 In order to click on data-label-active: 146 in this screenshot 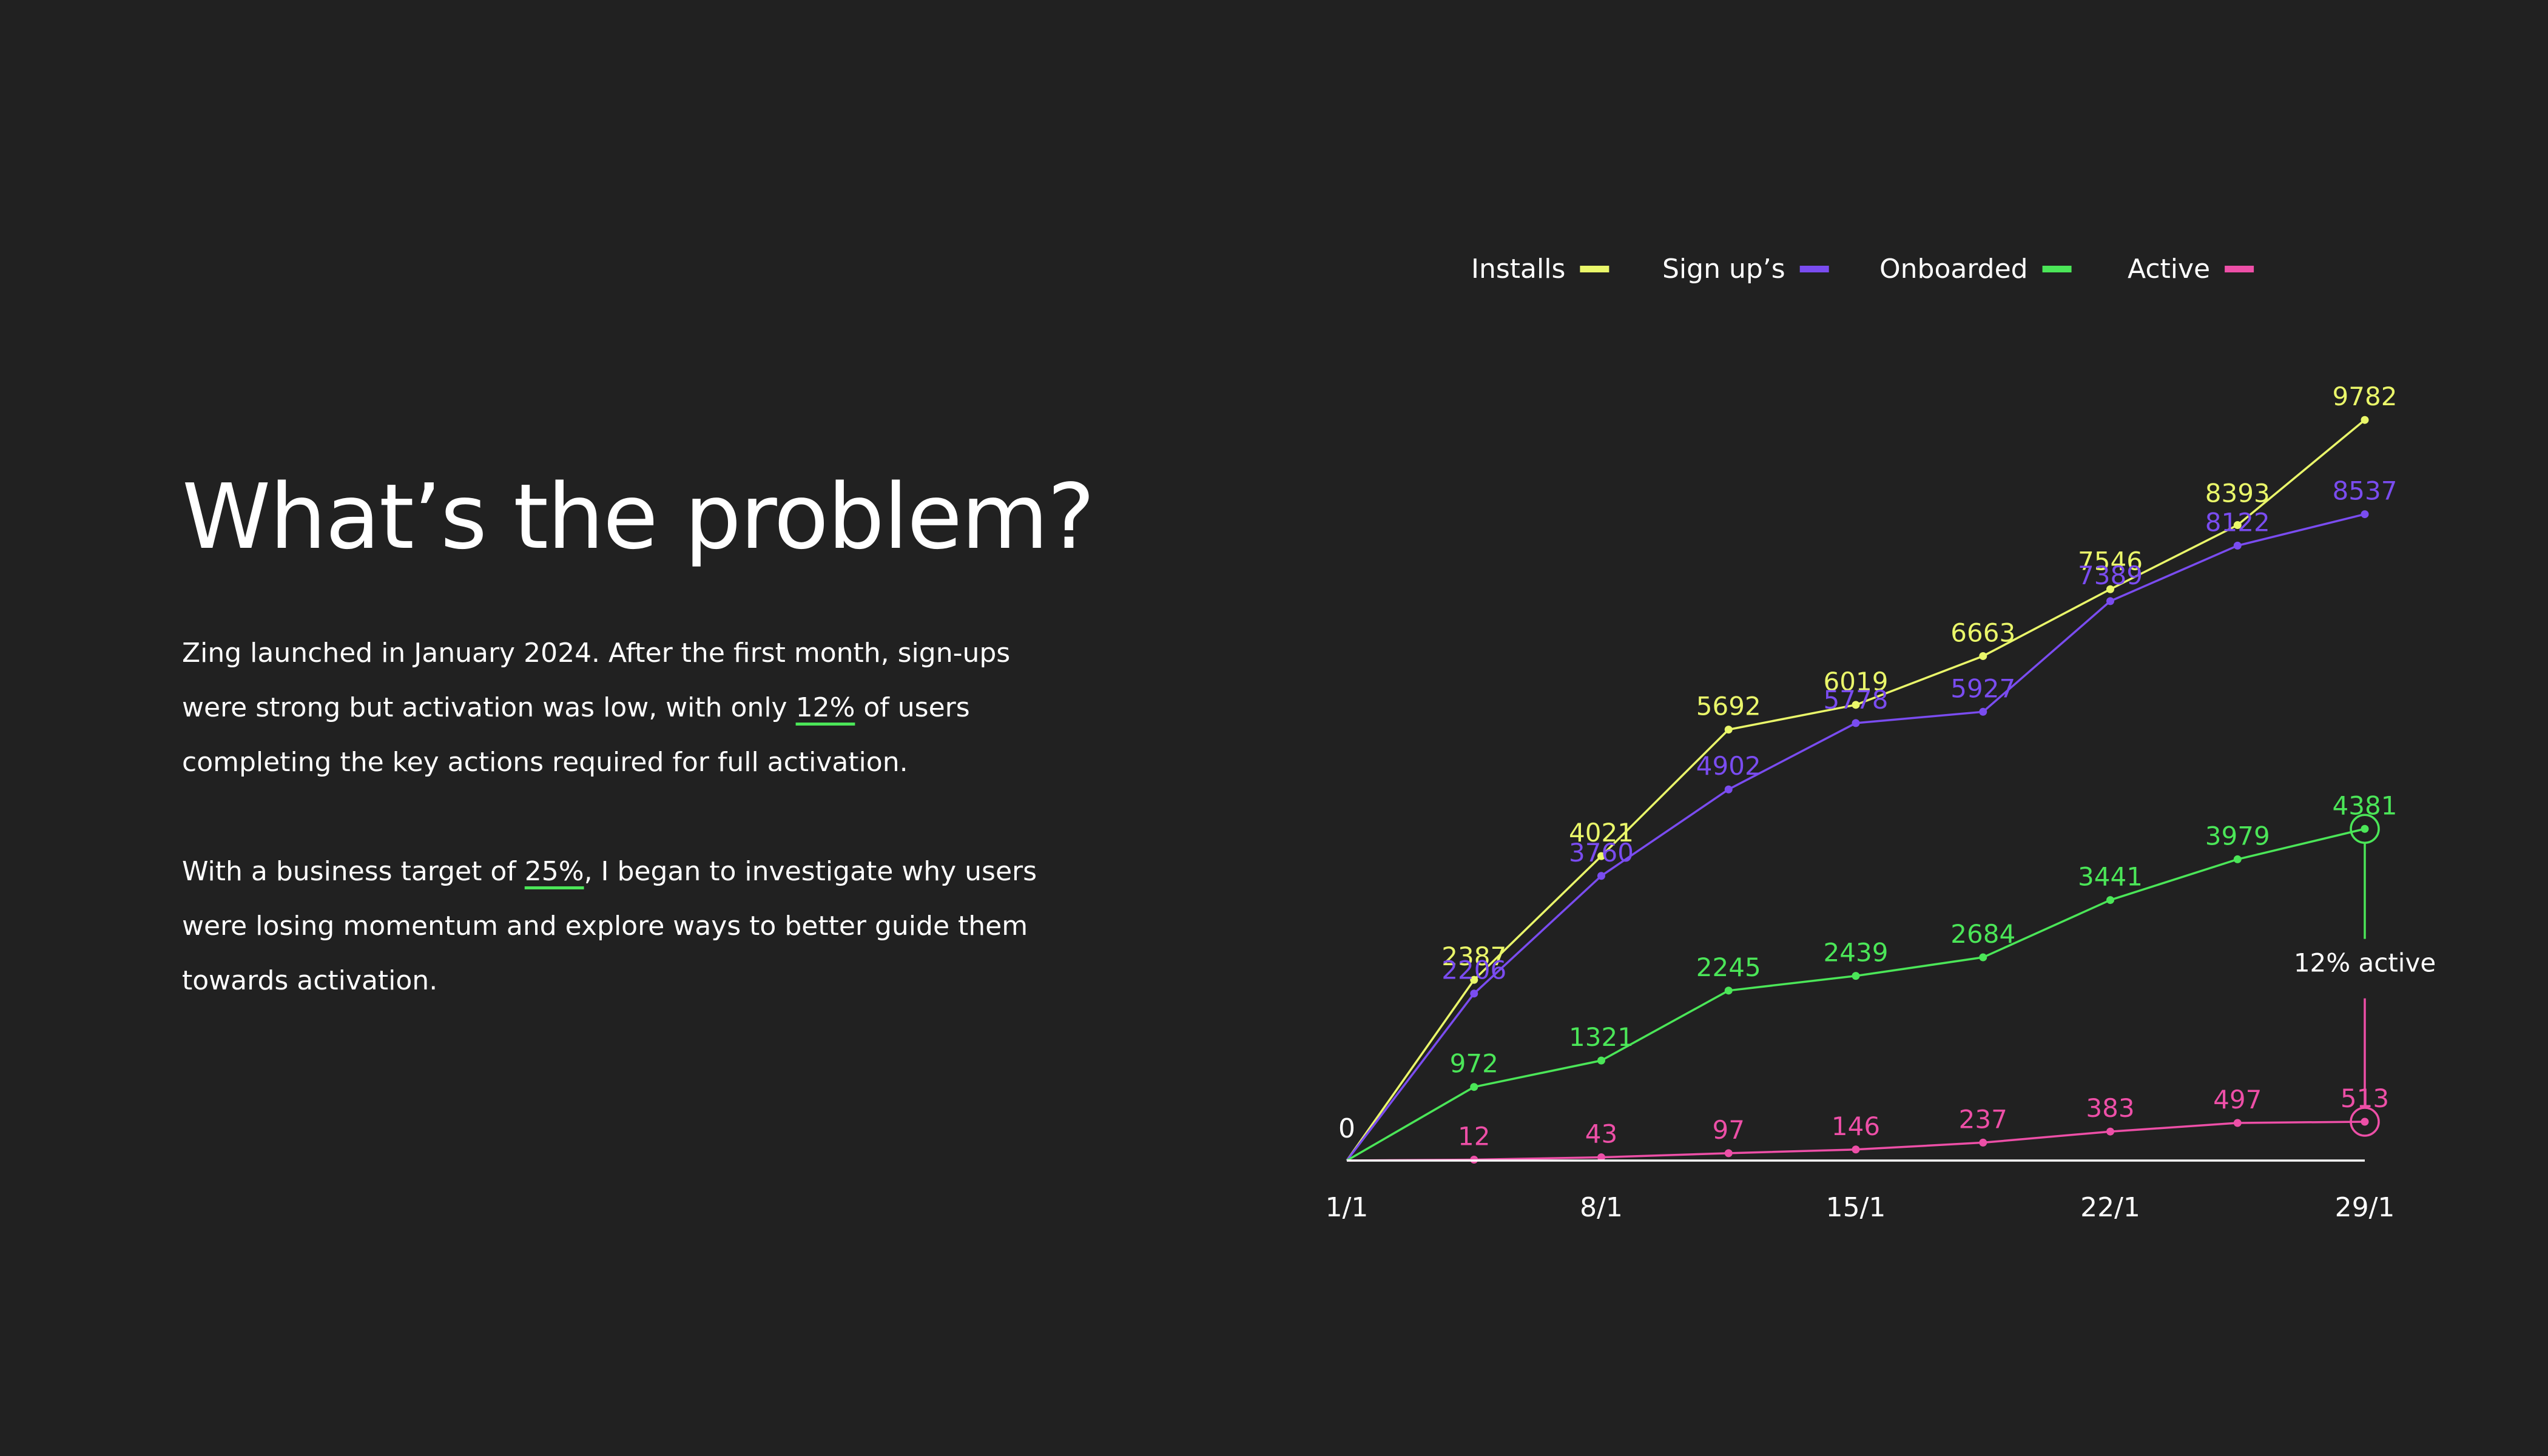, I will do `click(1856, 1126)`.